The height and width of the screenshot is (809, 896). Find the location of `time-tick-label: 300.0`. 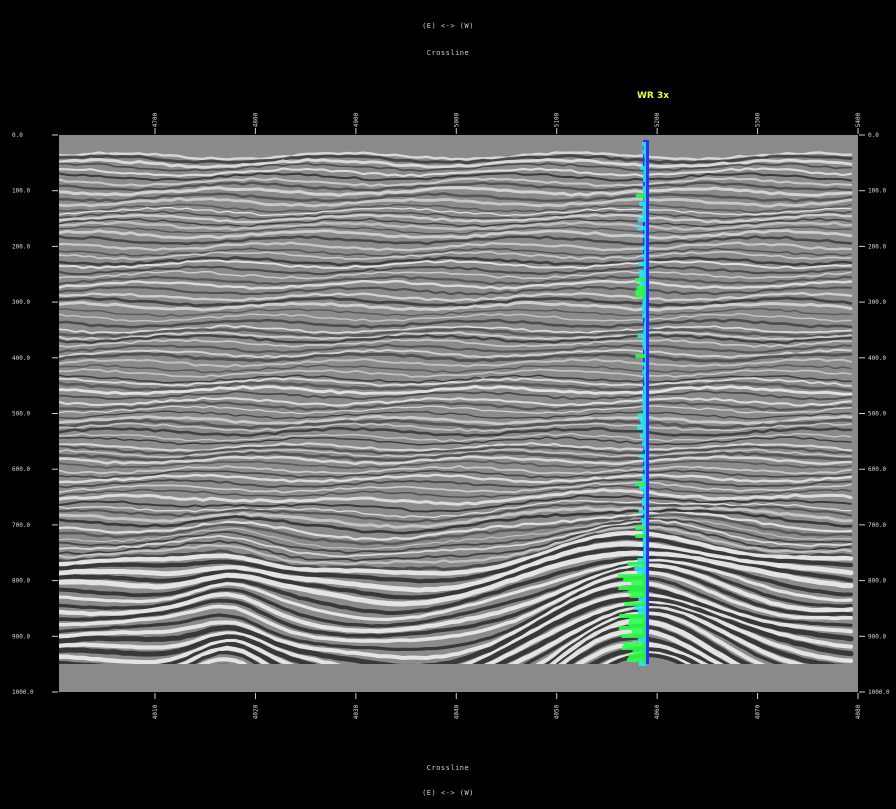

time-tick-label: 300.0 is located at coordinates (877, 302).